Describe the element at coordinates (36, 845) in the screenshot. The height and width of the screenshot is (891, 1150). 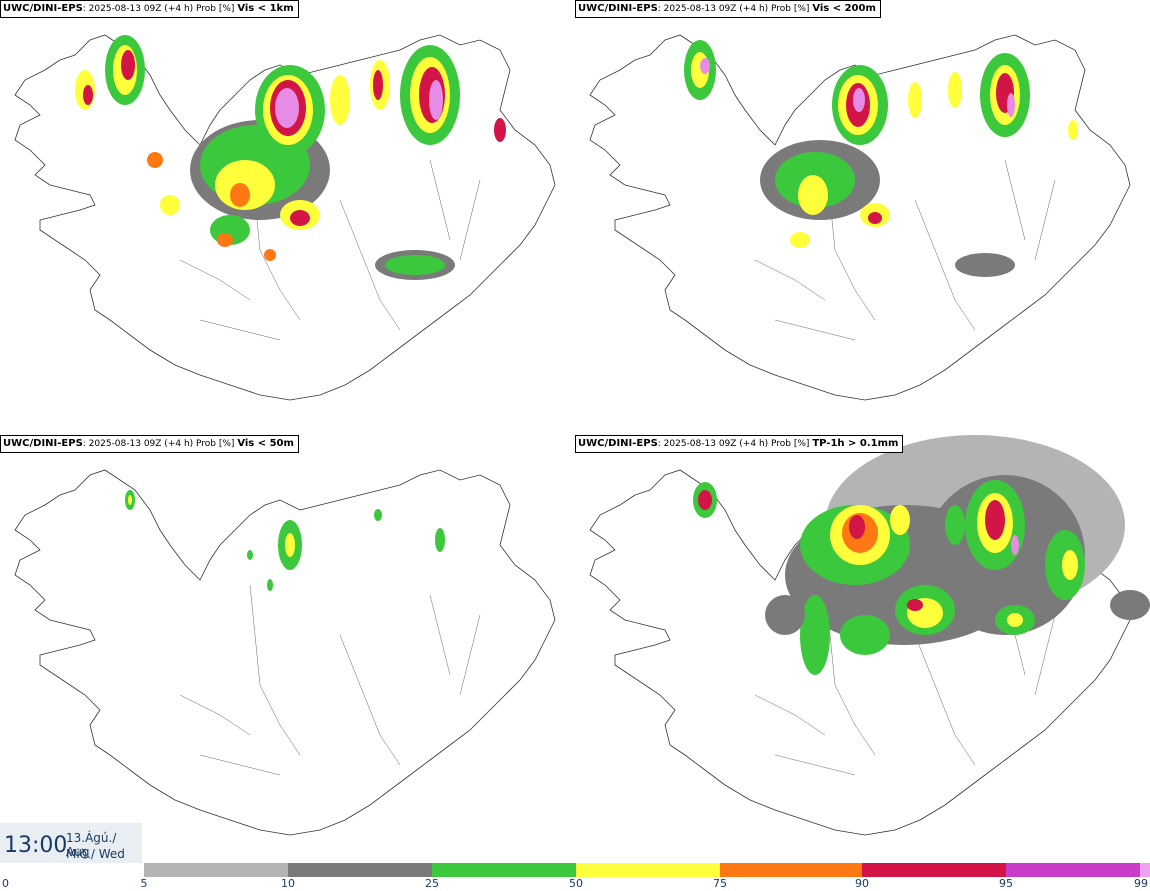
I see `valid-time: 13:00` at that location.